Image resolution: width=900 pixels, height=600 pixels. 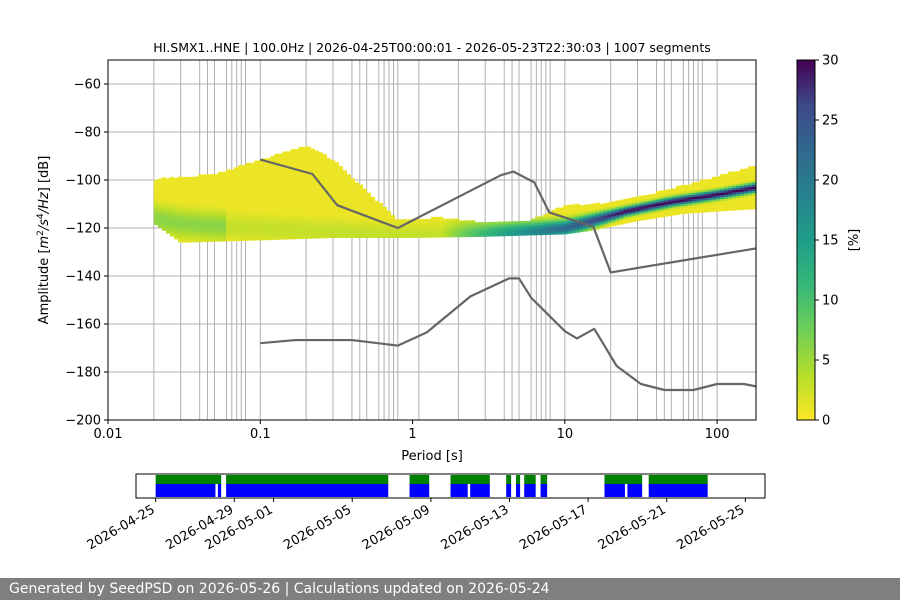 What do you see at coordinates (83, 421) in the screenshot?
I see `y-tick-label: −200` at bounding box center [83, 421].